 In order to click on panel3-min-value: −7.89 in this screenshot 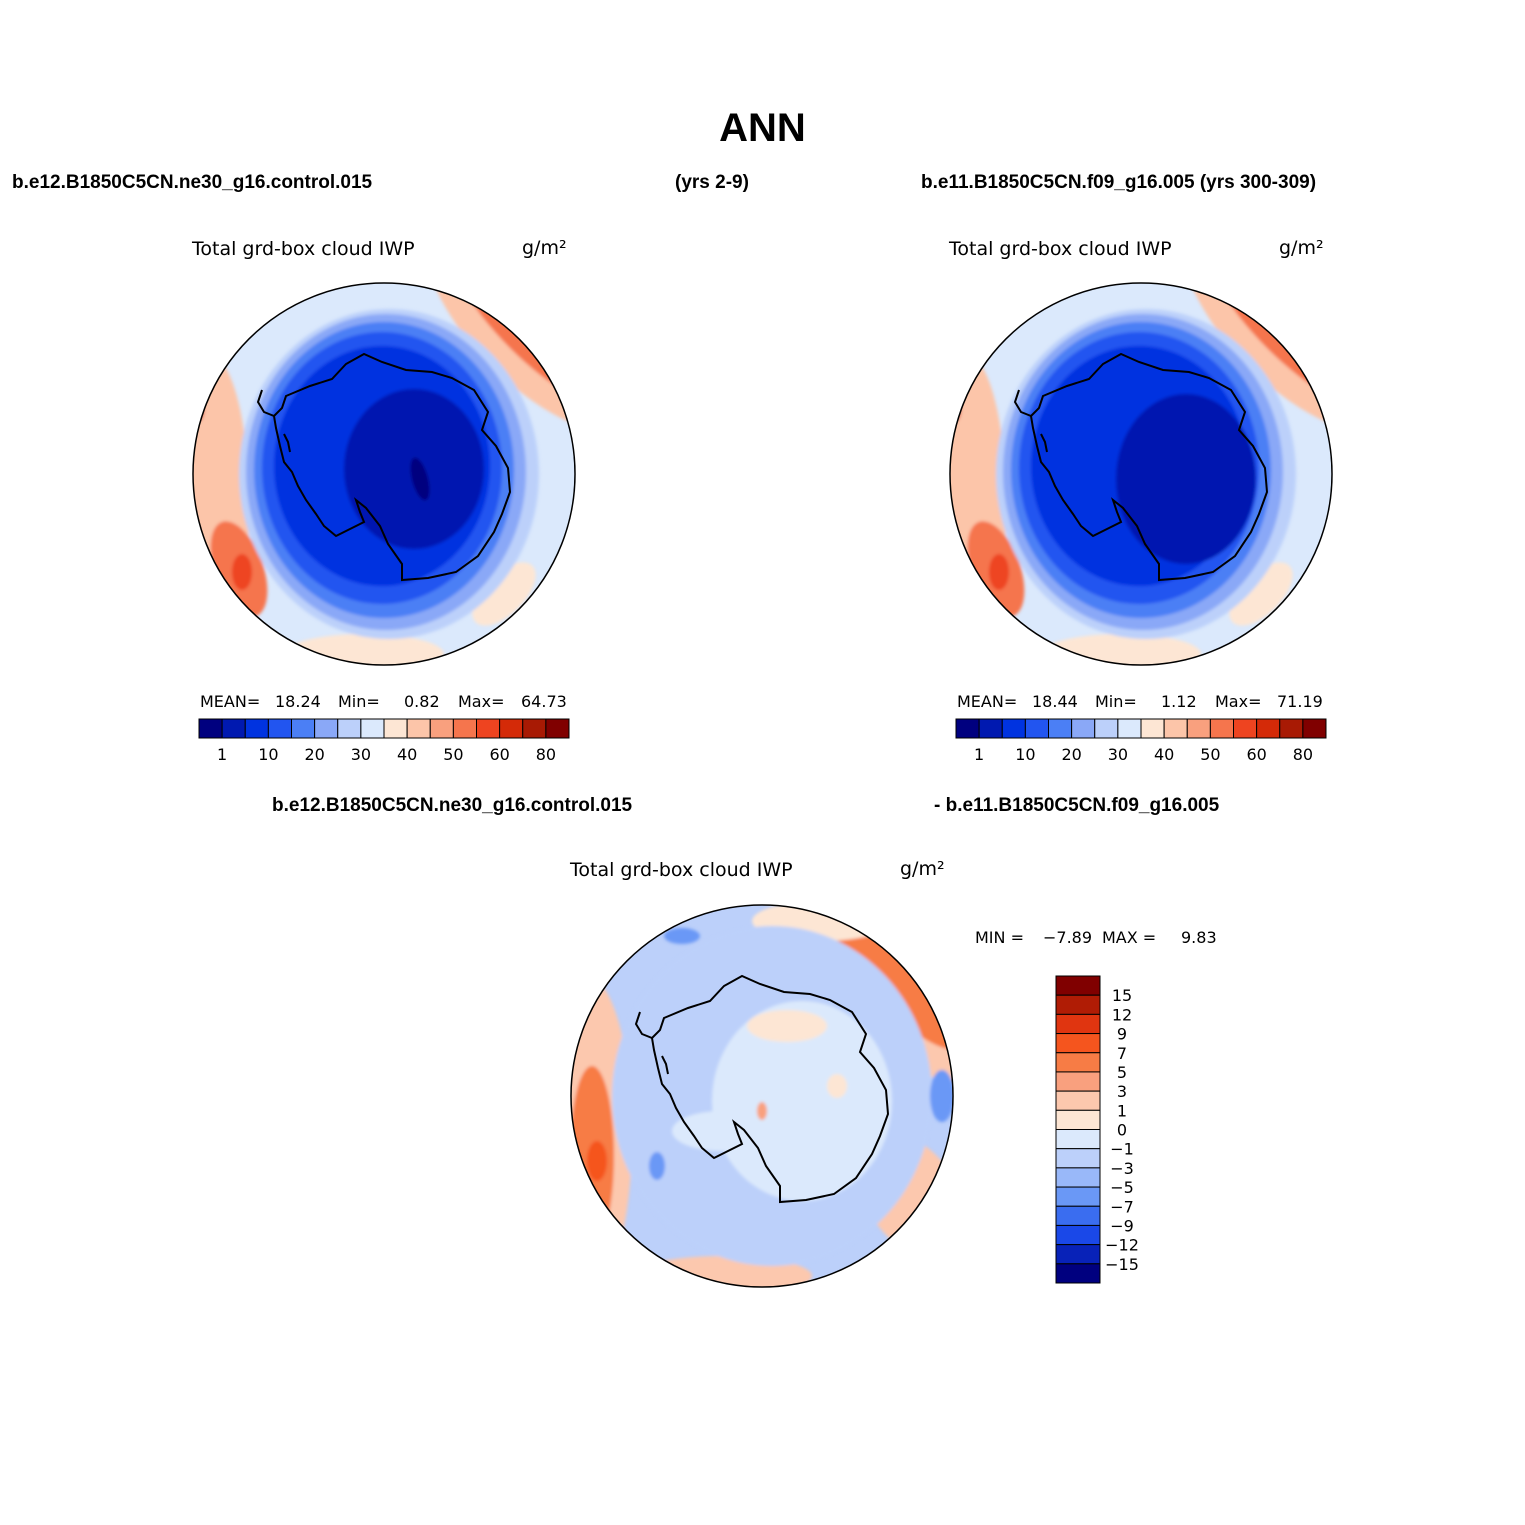, I will do `click(1068, 937)`.